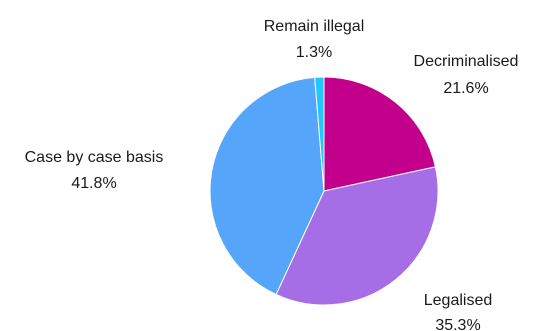 The image size is (544, 331). What do you see at coordinates (267, 186) in the screenshot?
I see `pie-slice-case-by-case-basis` at bounding box center [267, 186].